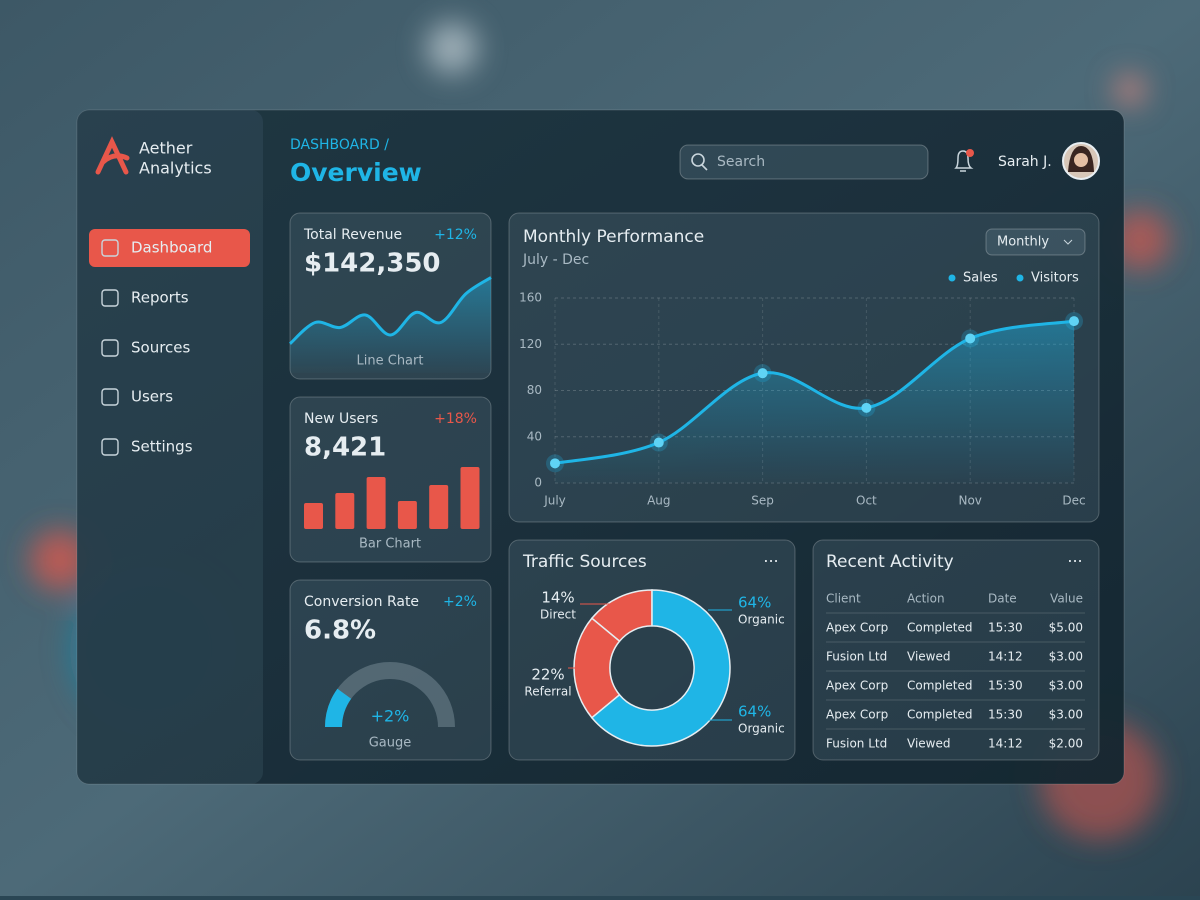 This screenshot has width=1200, height=900. What do you see at coordinates (345, 448) in the screenshot?
I see `kpi: 8,421` at bounding box center [345, 448].